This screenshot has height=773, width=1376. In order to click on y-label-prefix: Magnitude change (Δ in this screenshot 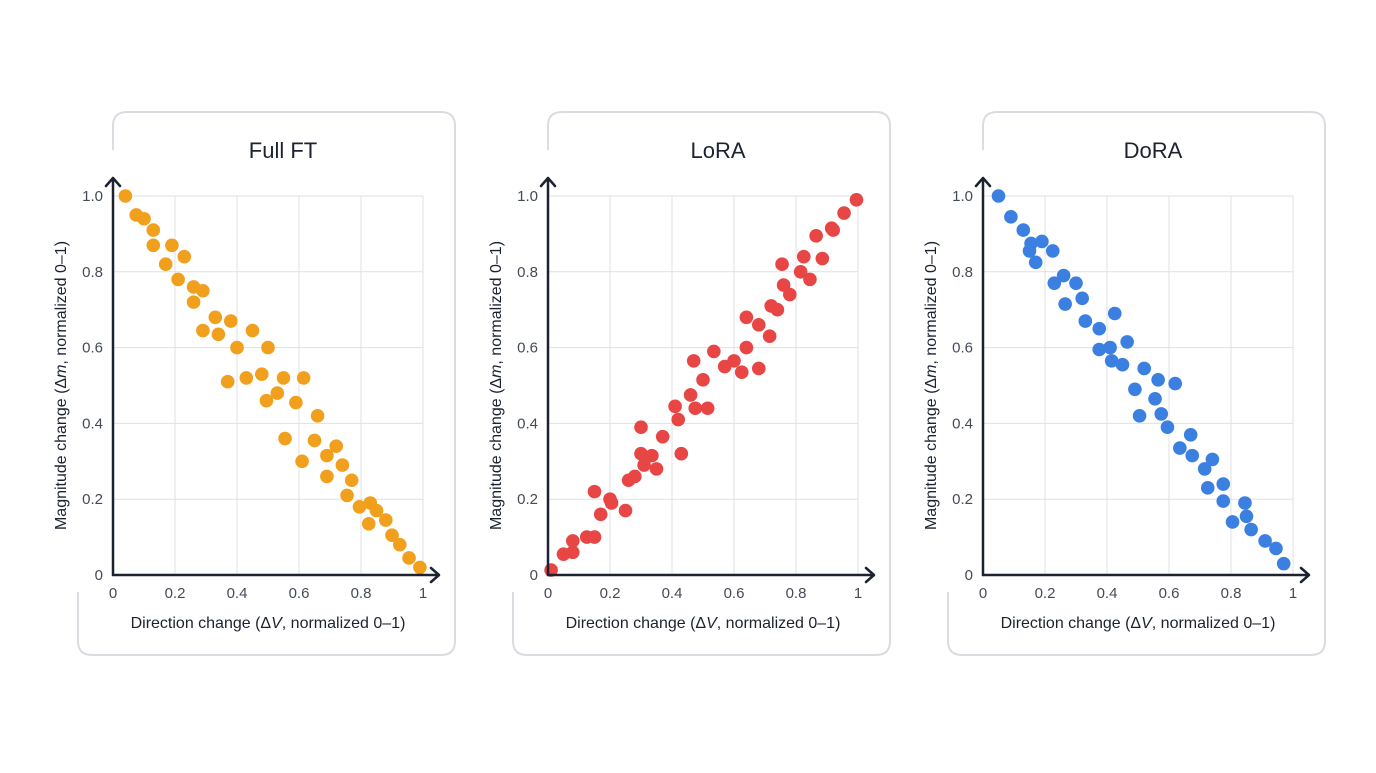, I will do `click(931, 454)`.